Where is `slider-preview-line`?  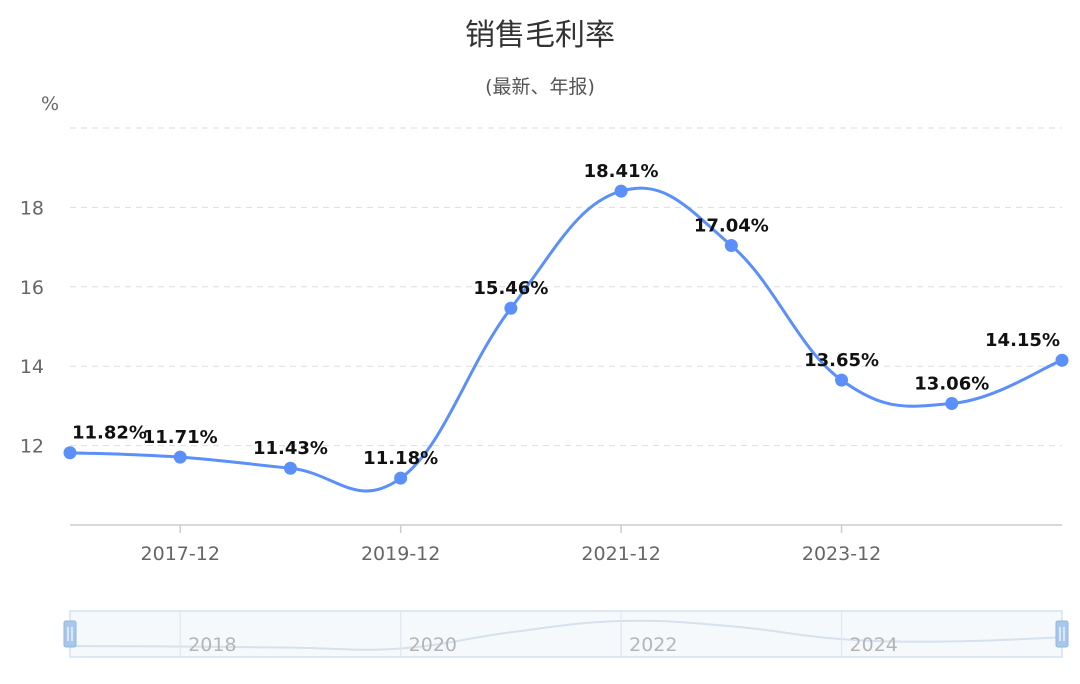
slider-preview-line is located at coordinates (566, 635).